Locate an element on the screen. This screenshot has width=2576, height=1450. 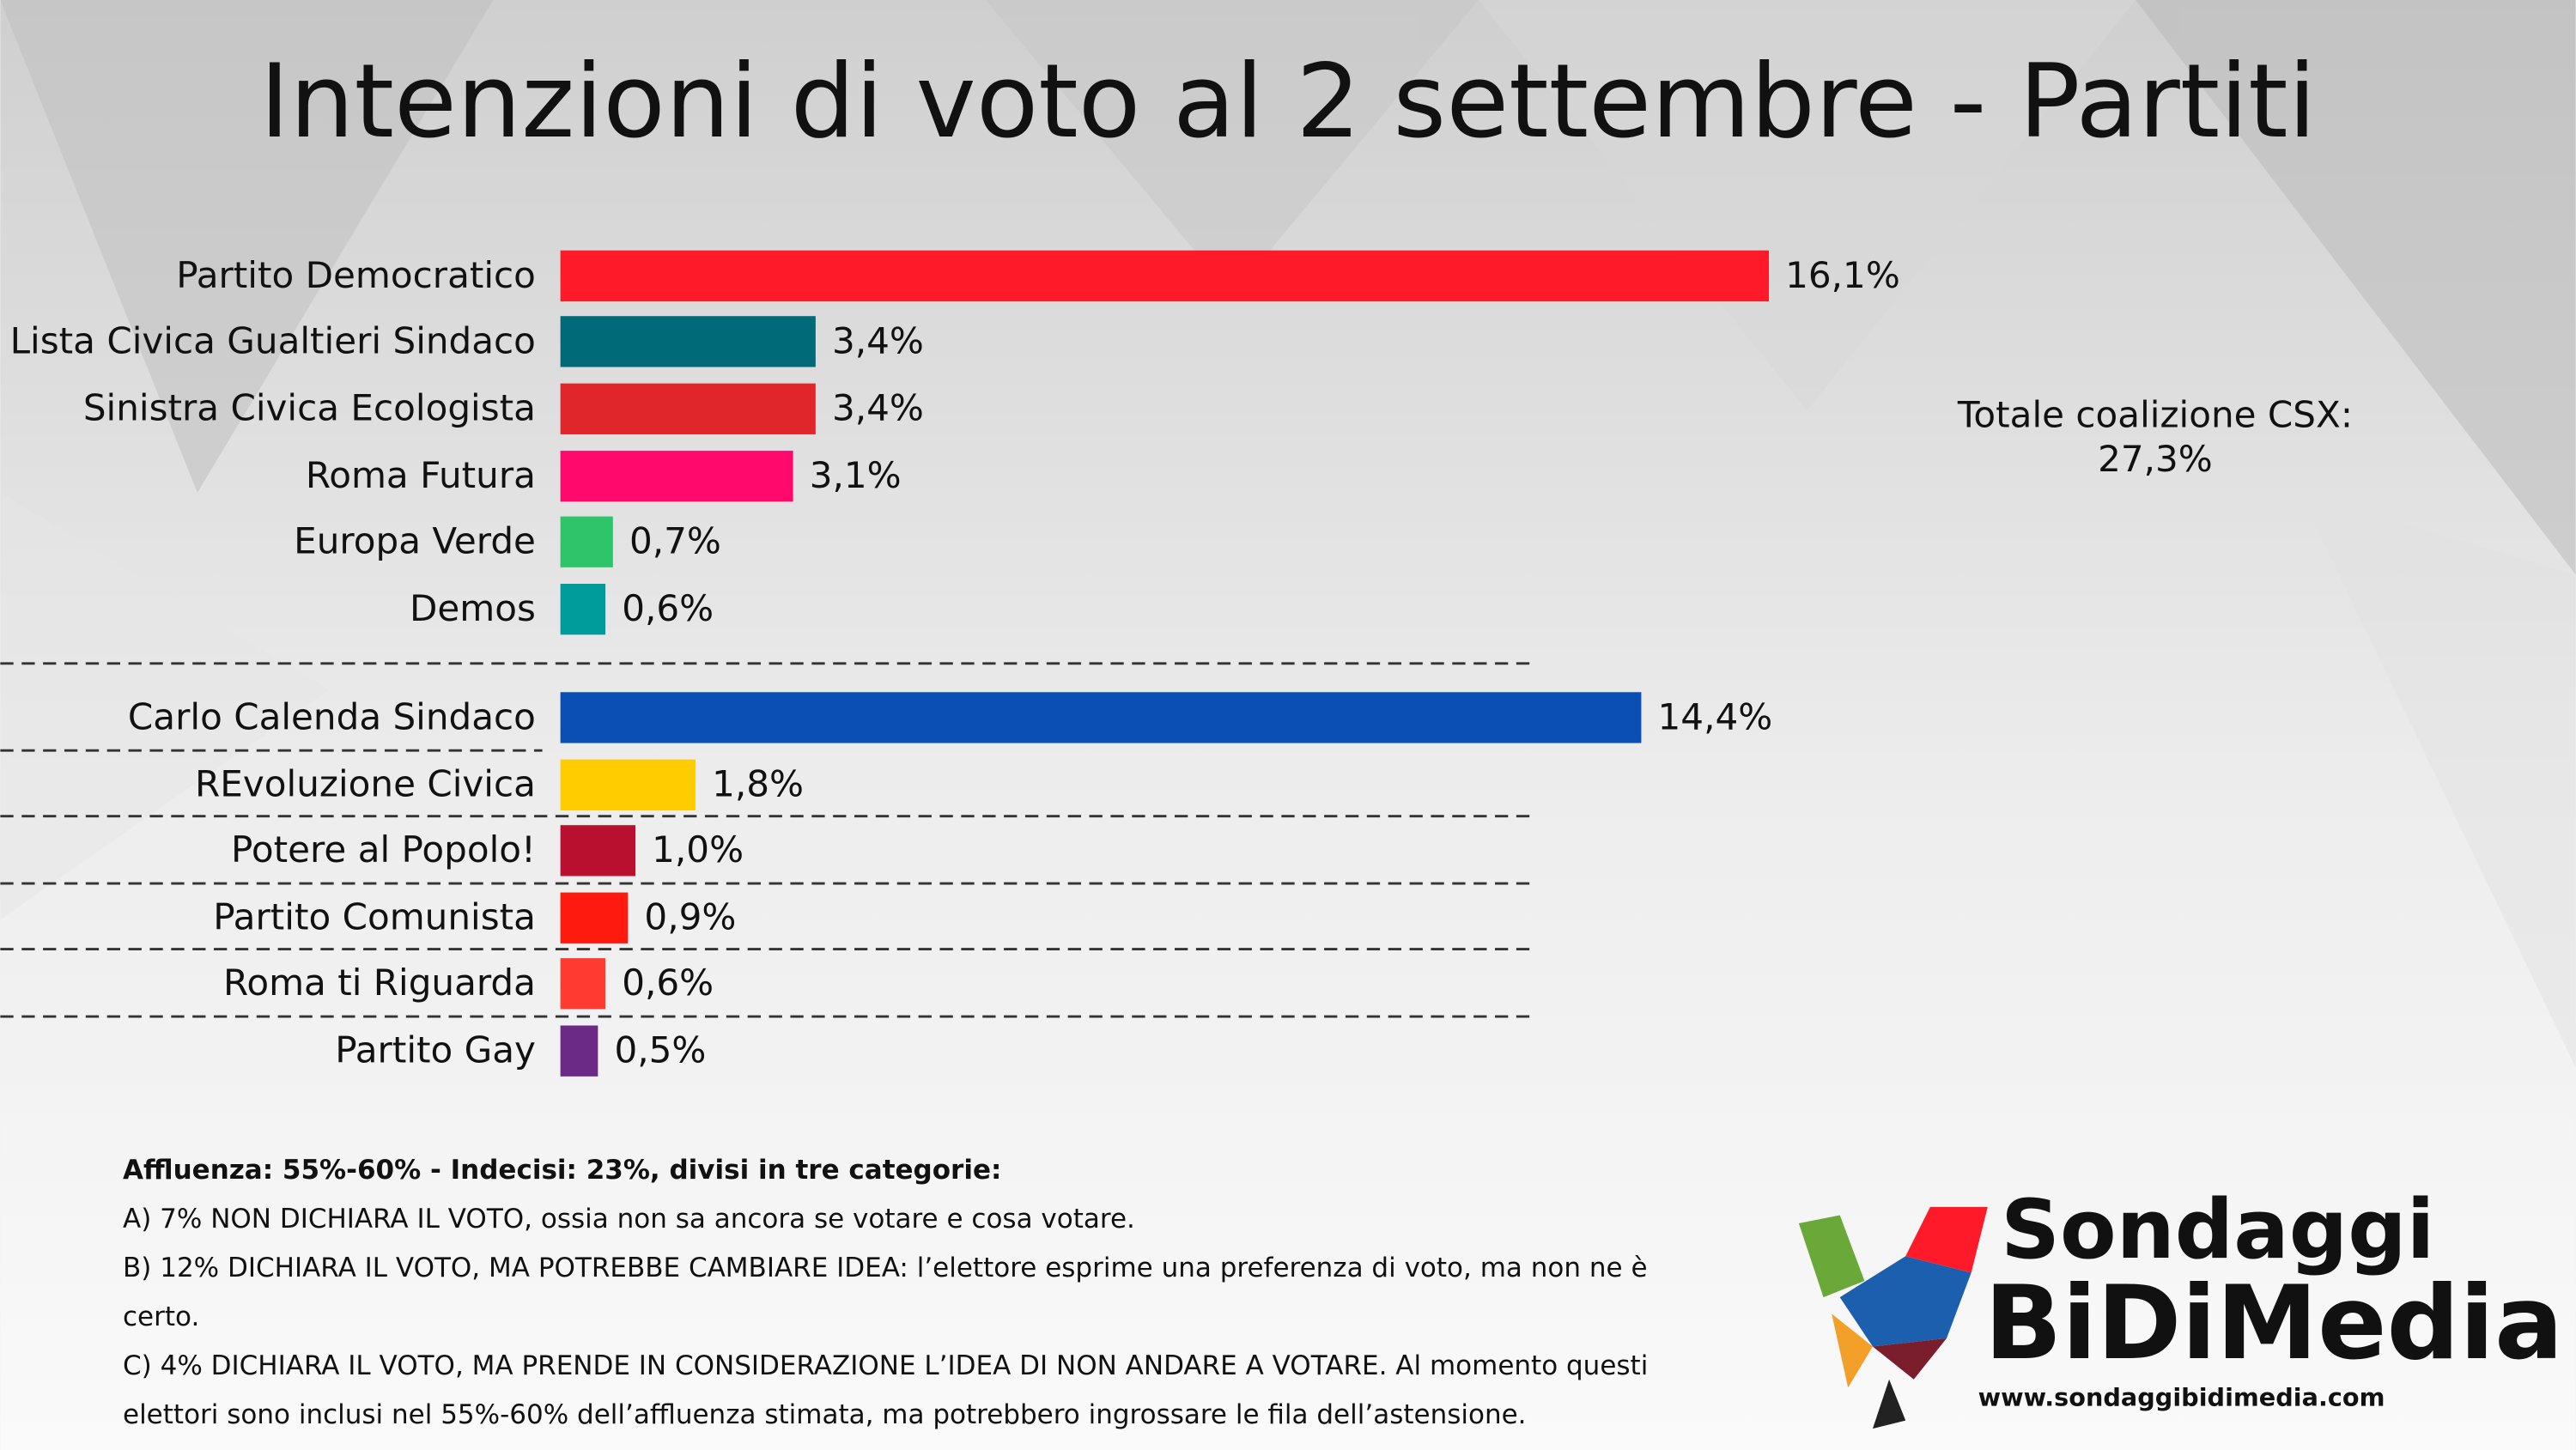
category-label: Lista Civica Gualtieri Sindaco is located at coordinates (273, 340).